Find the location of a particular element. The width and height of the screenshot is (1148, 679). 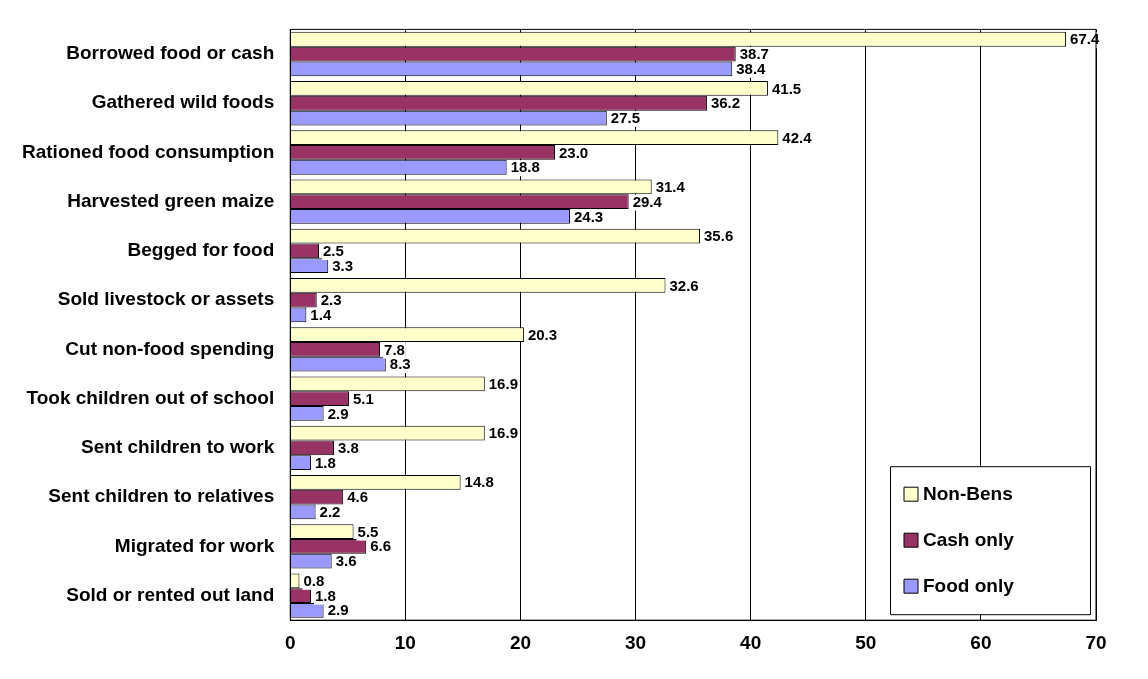

text: 27.5 is located at coordinates (625, 118).